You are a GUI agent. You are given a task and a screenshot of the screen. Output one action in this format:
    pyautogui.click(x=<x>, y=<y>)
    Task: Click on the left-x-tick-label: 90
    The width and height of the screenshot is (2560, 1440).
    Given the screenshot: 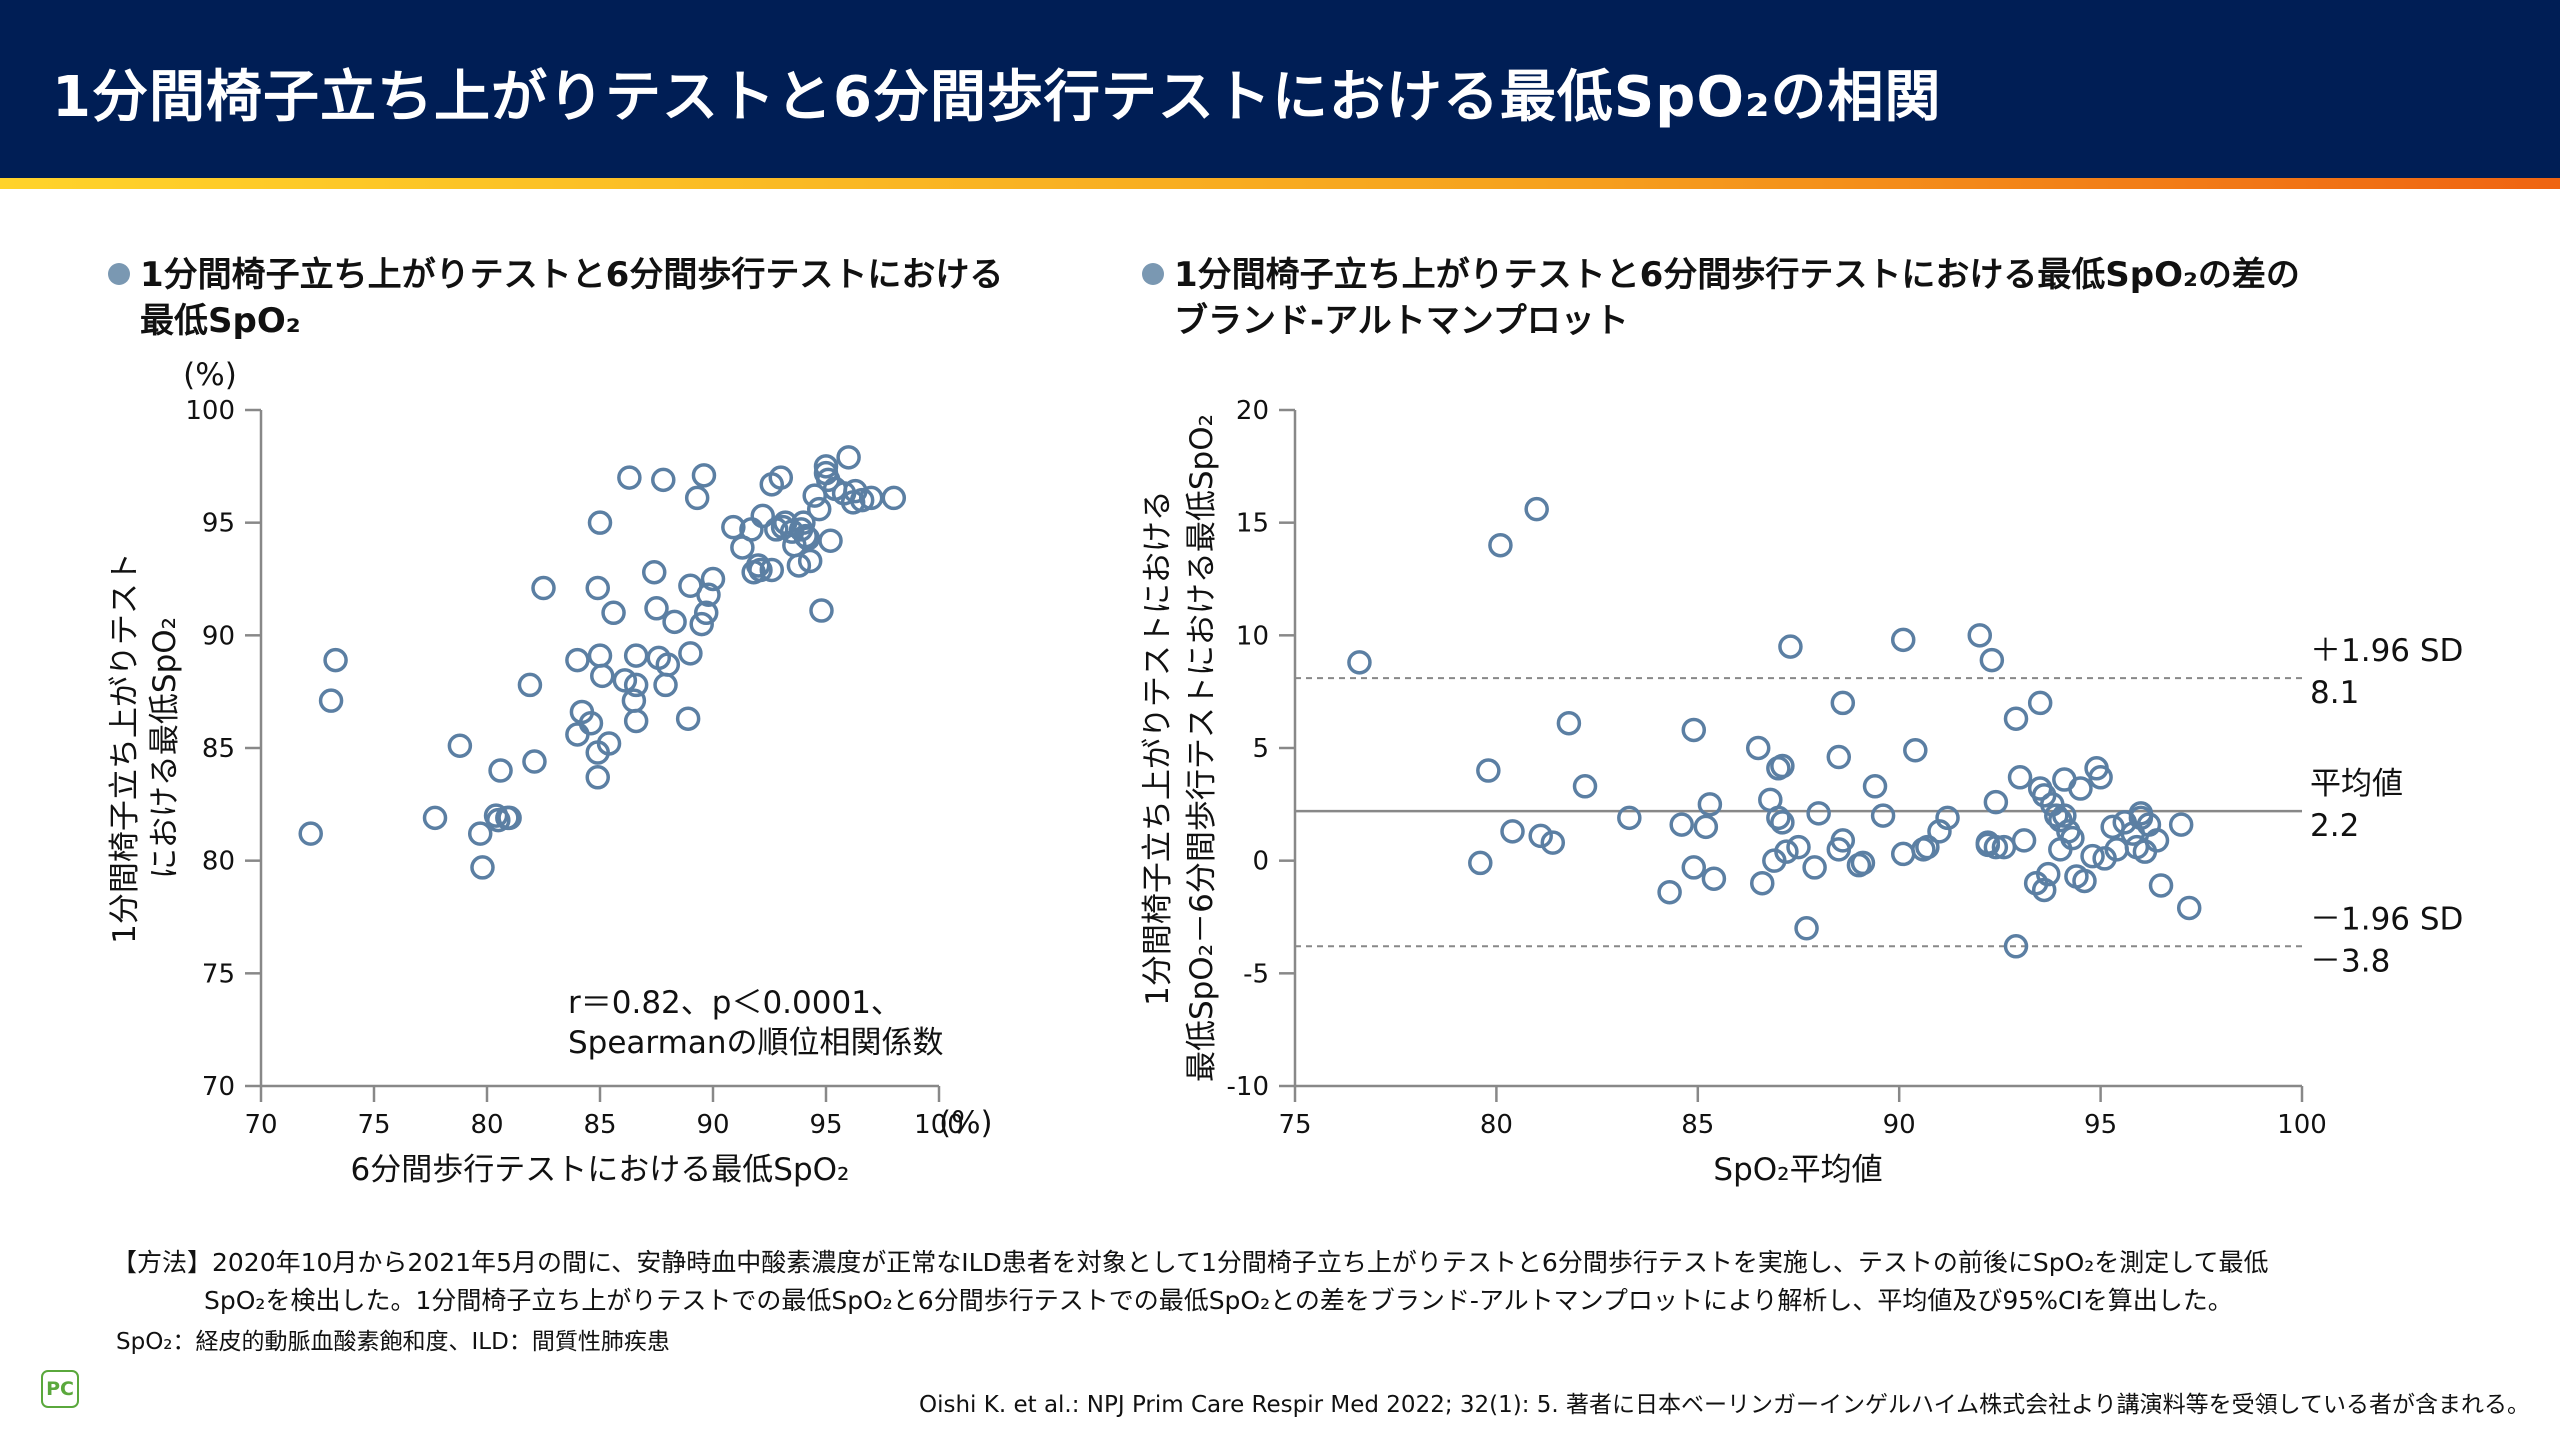 What is the action you would take?
    pyautogui.click(x=712, y=1125)
    